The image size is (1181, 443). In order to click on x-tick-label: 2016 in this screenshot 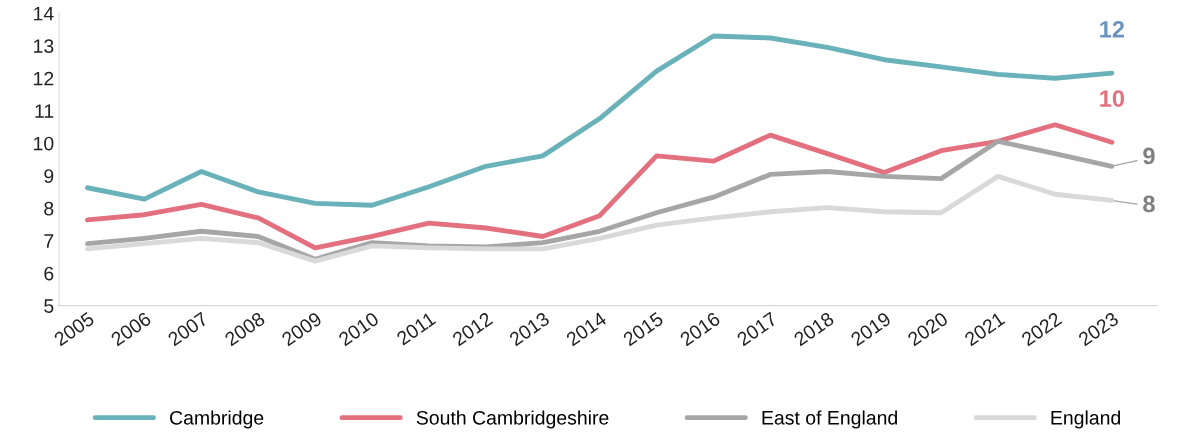, I will do `click(700, 329)`.